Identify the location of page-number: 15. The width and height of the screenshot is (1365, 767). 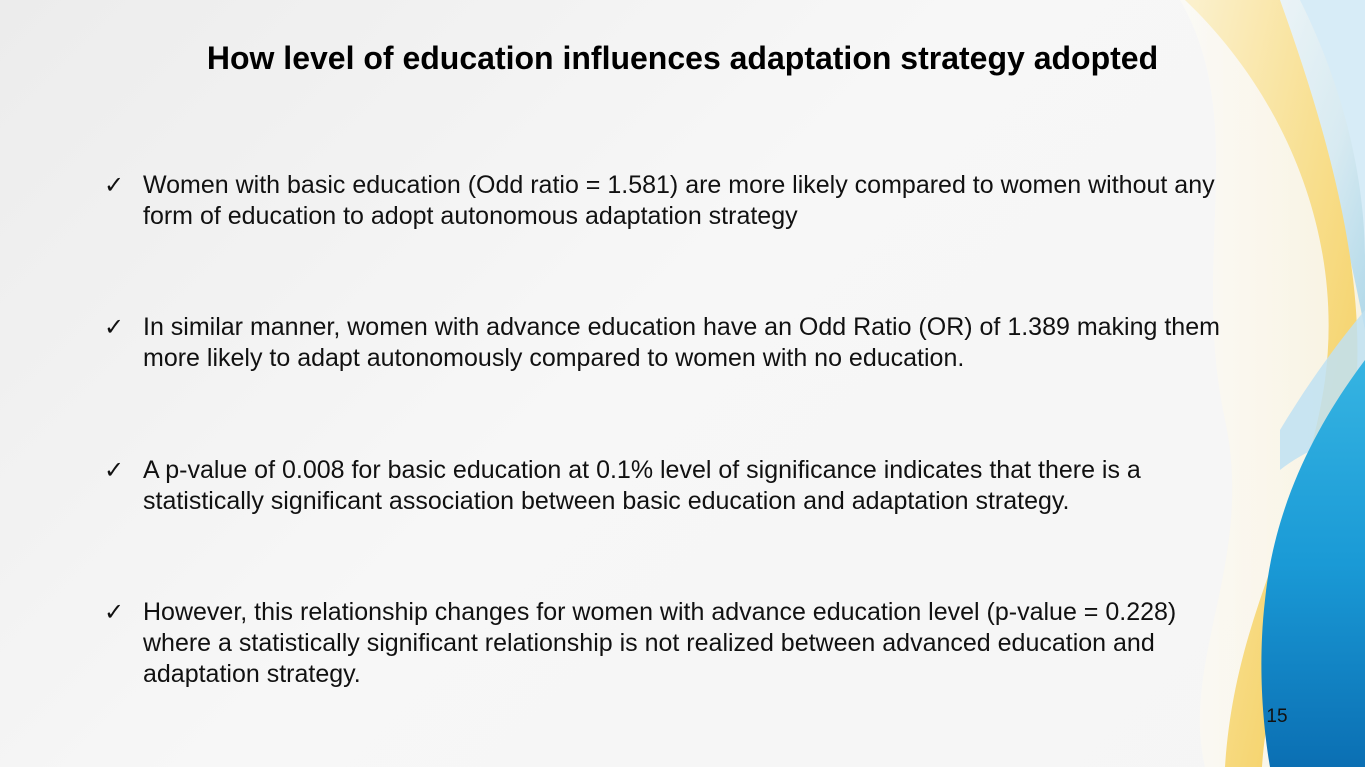
(1277, 716).